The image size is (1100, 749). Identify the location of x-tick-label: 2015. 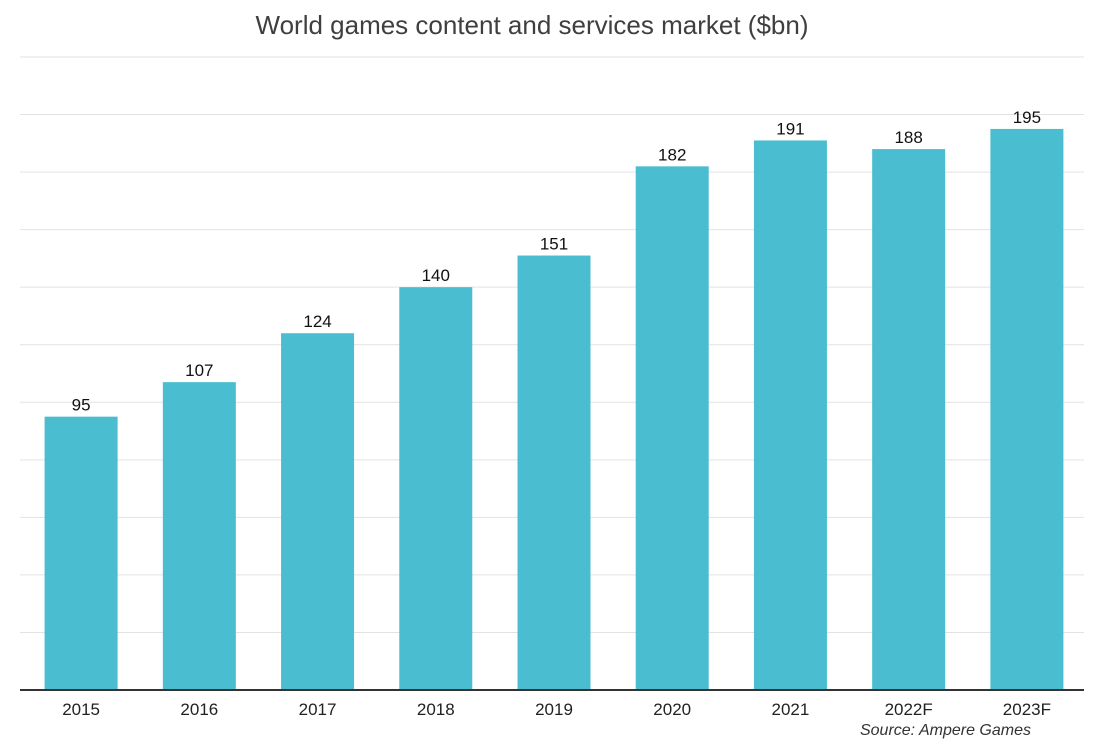
(81, 709).